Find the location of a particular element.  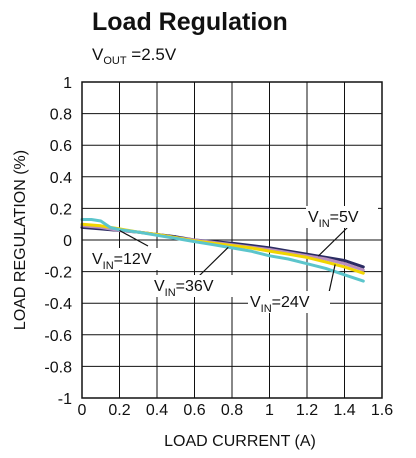

y-tick-label: 0.2 is located at coordinates (61, 209).